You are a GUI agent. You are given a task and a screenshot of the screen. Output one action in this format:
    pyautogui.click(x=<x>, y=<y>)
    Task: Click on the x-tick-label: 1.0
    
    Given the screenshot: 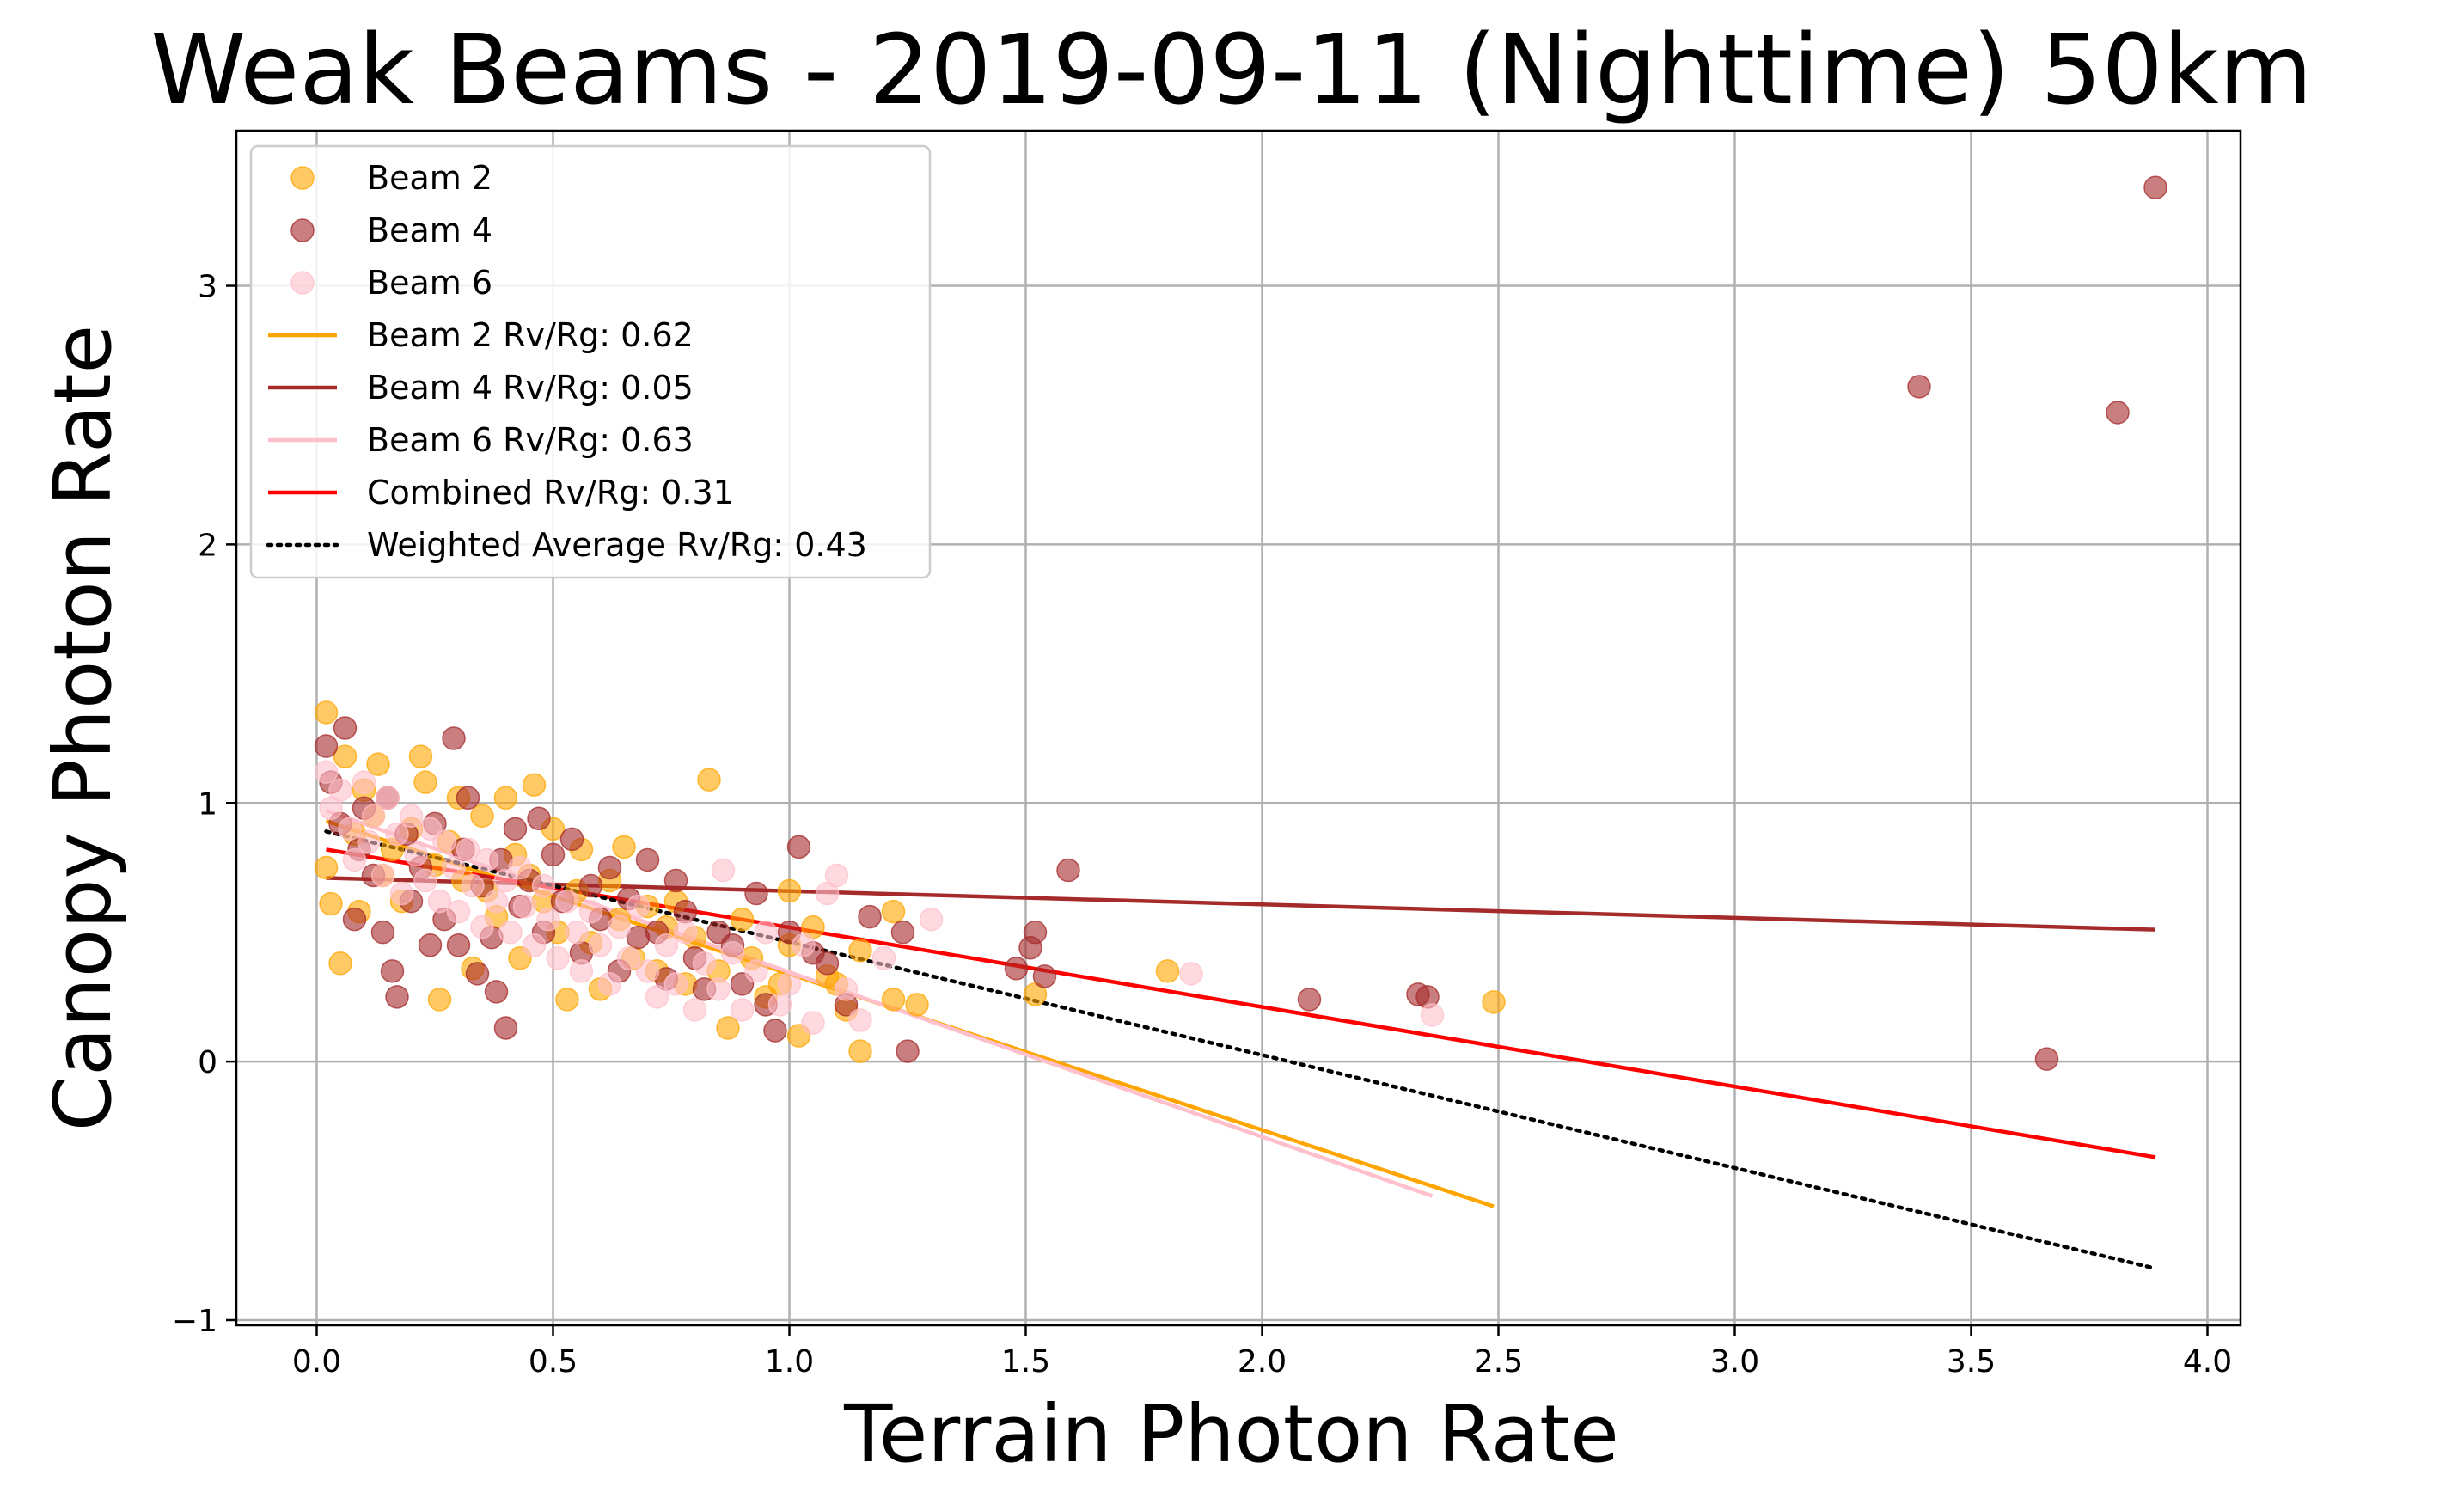 What is the action you would take?
    pyautogui.click(x=789, y=1361)
    